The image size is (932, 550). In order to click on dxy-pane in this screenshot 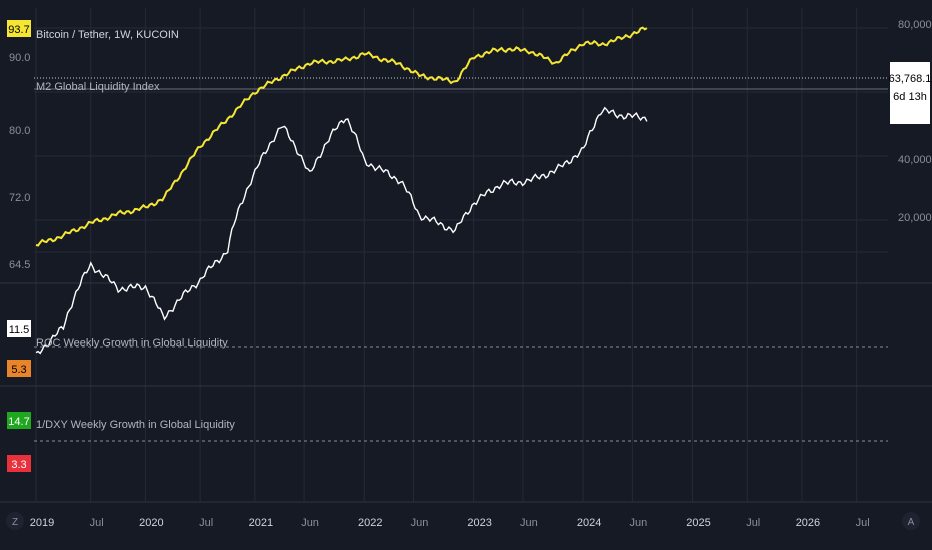, I will do `click(444, 432)`.